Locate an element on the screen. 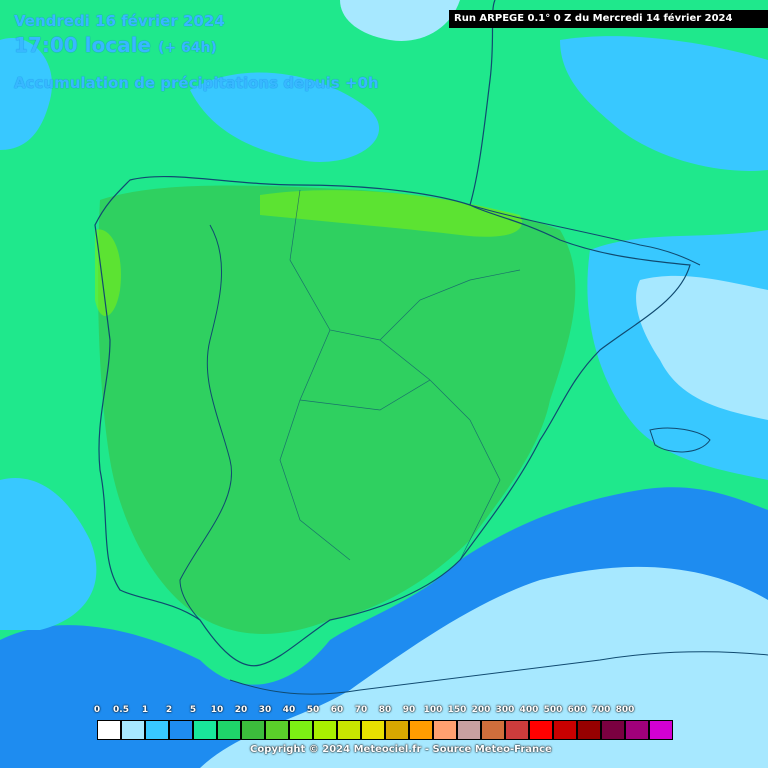 The image size is (768, 768). legend-level-label: 10 is located at coordinates (217, 710).